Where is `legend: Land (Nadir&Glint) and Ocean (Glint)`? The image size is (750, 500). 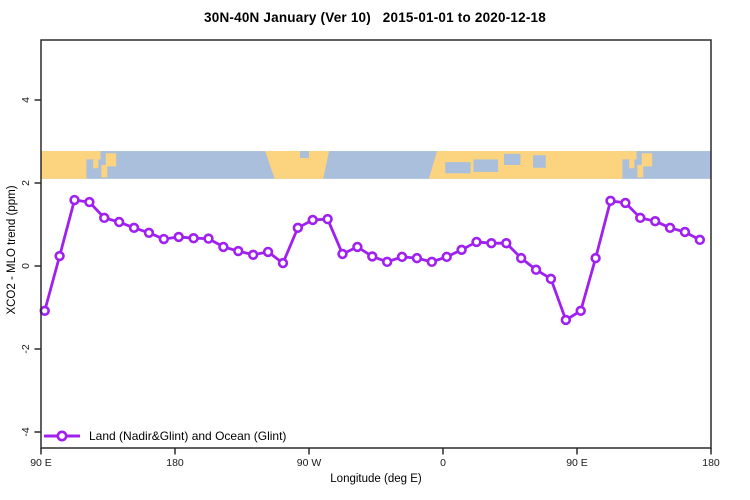 legend: Land (Nadir&Glint) and Ocean (Glint) is located at coordinates (165, 436).